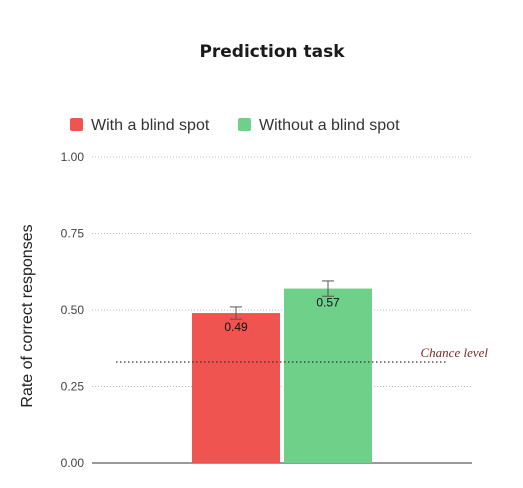  Describe the element at coordinates (73, 387) in the screenshot. I see `y-tick-label: 0.25` at that location.